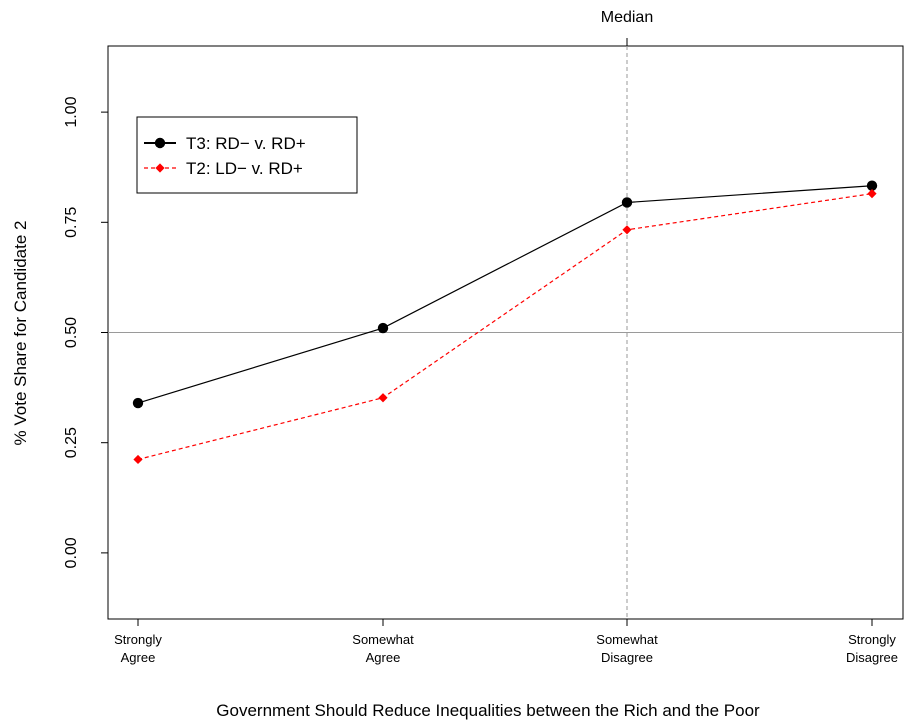 The height and width of the screenshot is (724, 907). Describe the element at coordinates (246, 143) in the screenshot. I see `legend-label: T3: RD− v. RD+` at that location.